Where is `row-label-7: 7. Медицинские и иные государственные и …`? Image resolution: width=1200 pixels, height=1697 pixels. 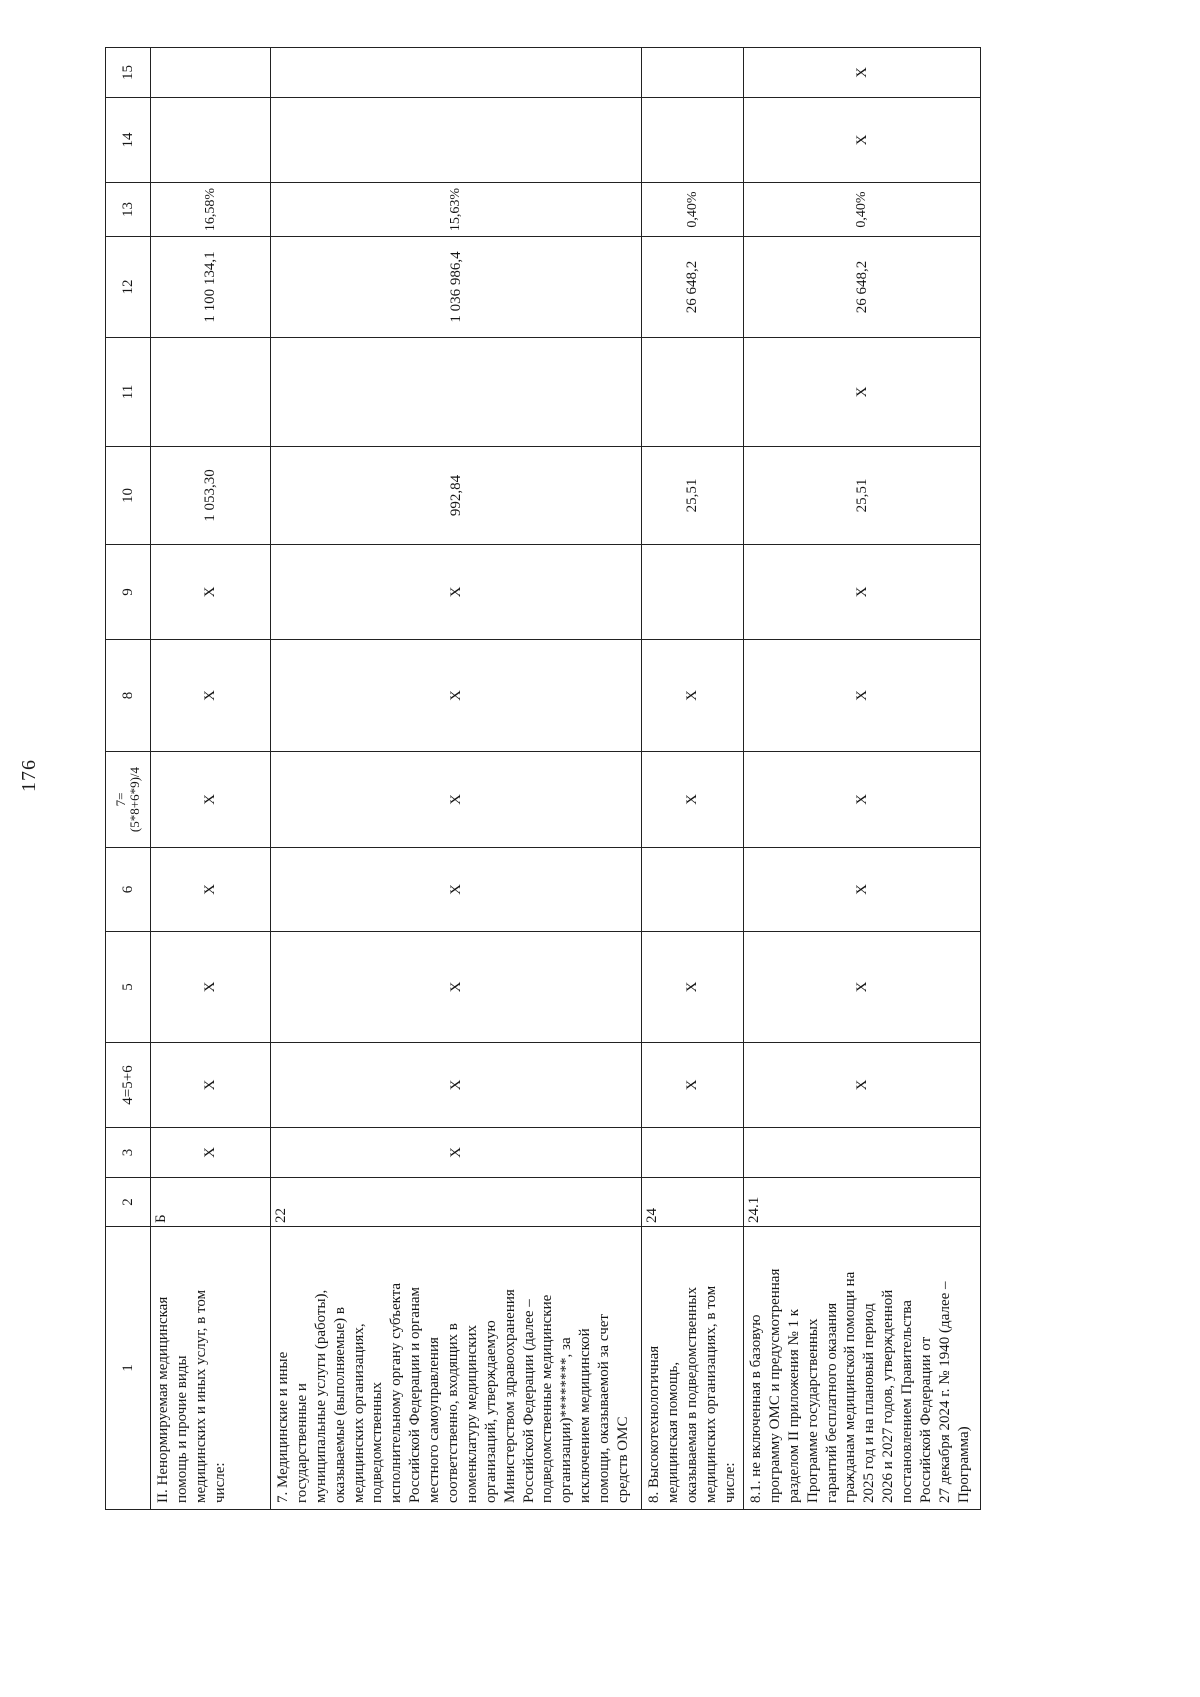 row-label-7: 7. Медицинские и иные государственные и … is located at coordinates (456, 1368).